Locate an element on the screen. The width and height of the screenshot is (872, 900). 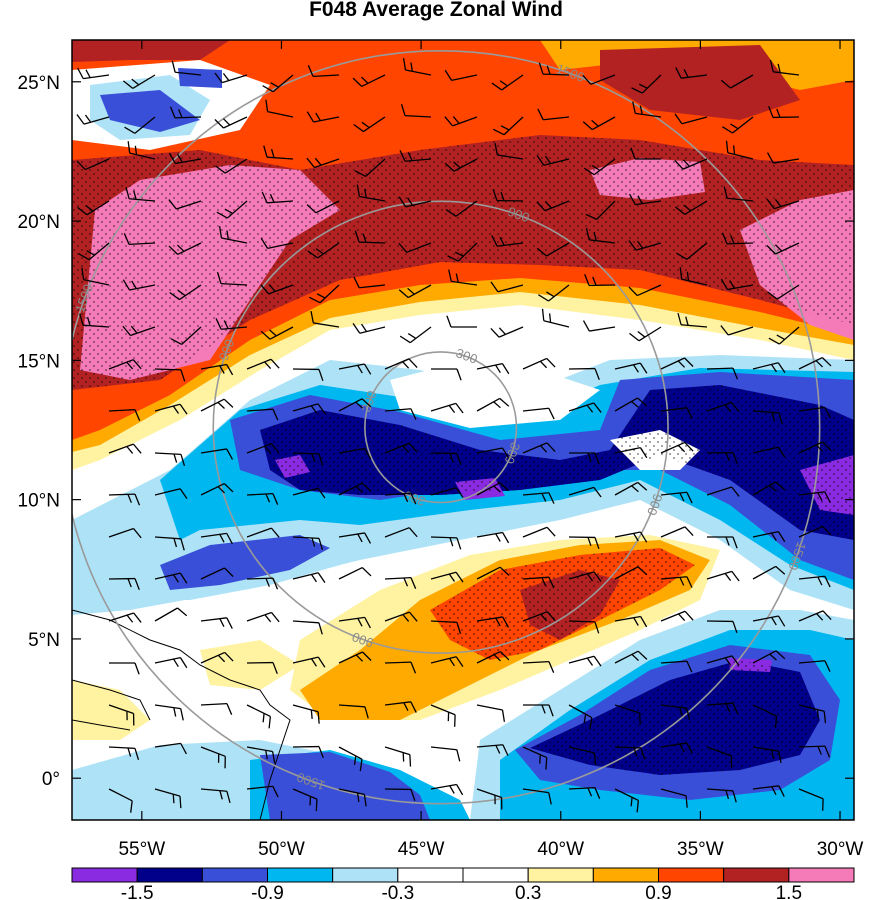
x-tick-label: 45°W is located at coordinates (421, 849).